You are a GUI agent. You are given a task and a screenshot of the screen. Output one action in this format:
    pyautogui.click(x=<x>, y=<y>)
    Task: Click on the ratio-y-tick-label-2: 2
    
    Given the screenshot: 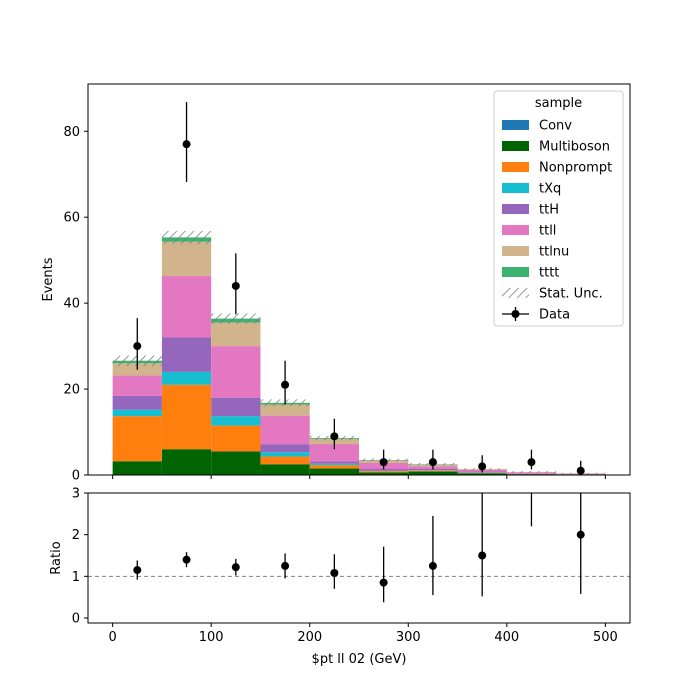 What is the action you would take?
    pyautogui.click(x=76, y=535)
    